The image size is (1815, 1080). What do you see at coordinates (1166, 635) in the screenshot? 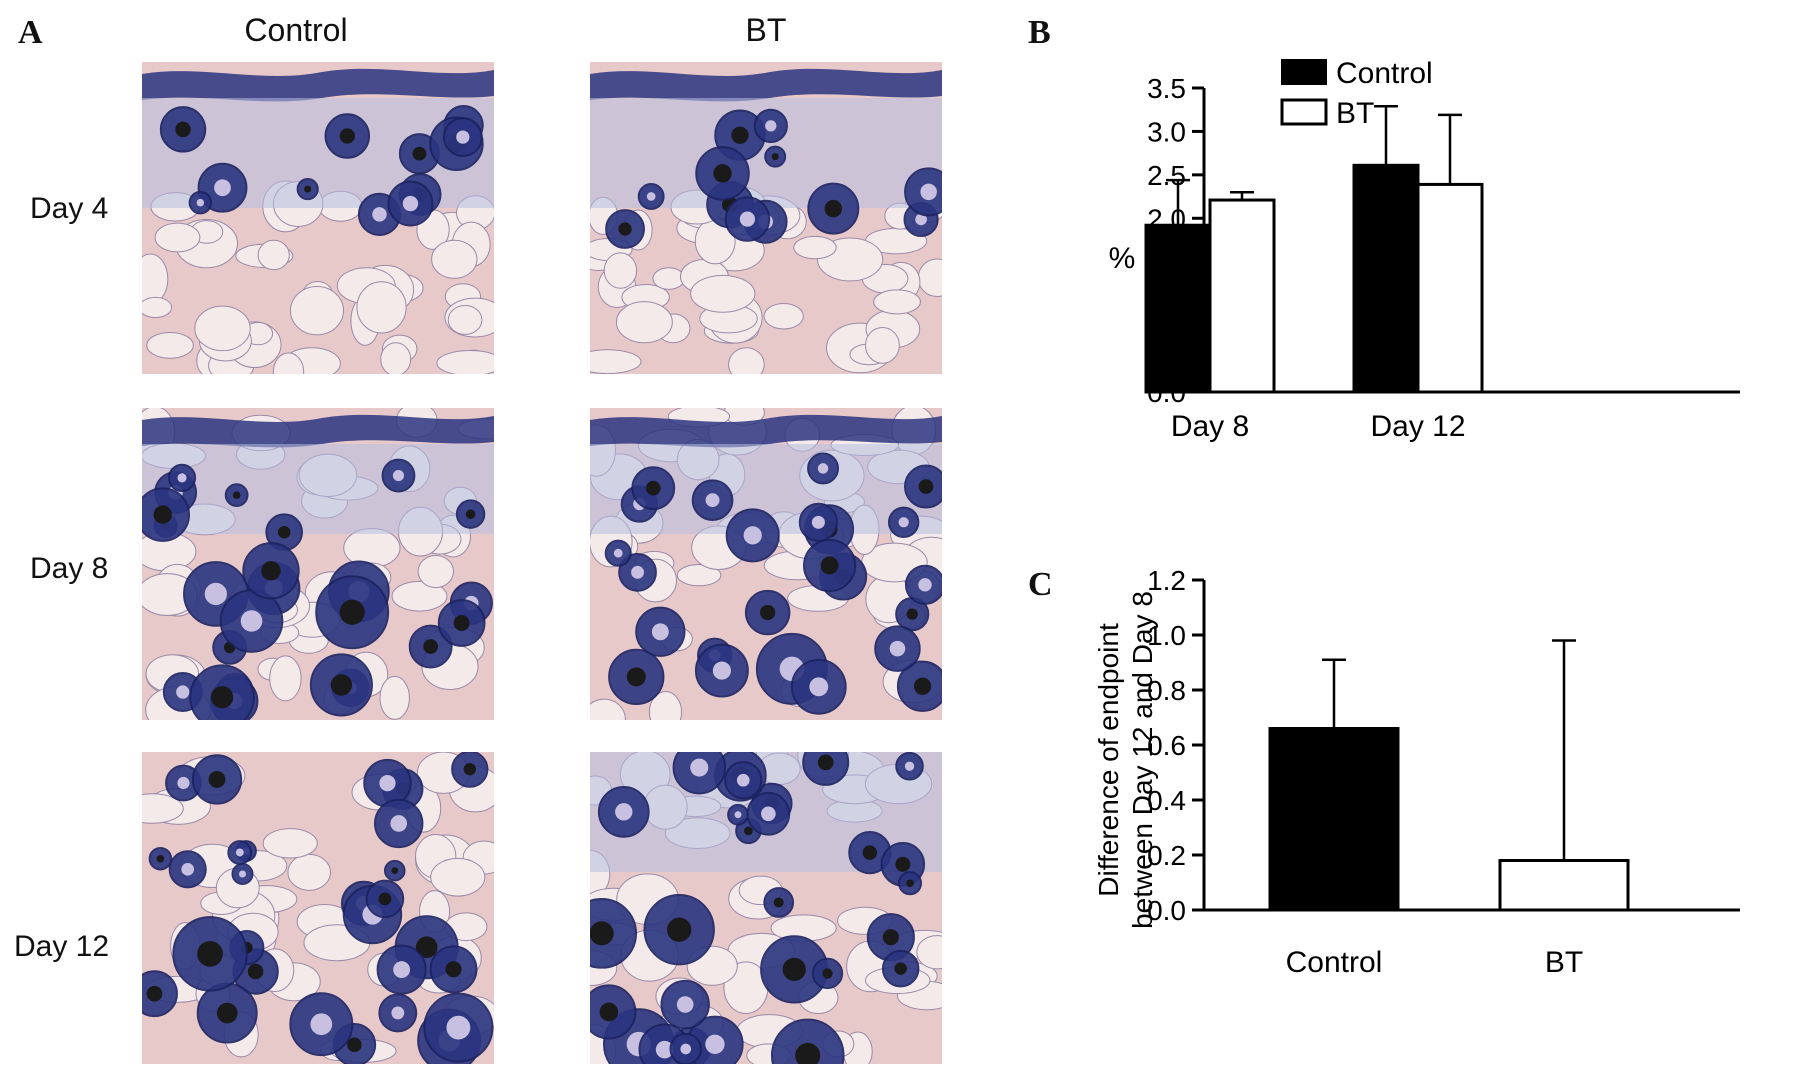
I see `chart-c-ytick-label: 1.0` at bounding box center [1166, 635].